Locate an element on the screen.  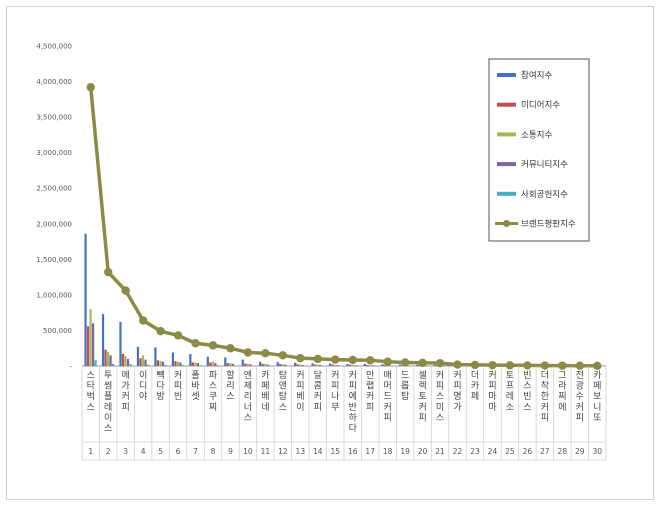
legend-label: 브랜드평판지수 is located at coordinates (548, 224).